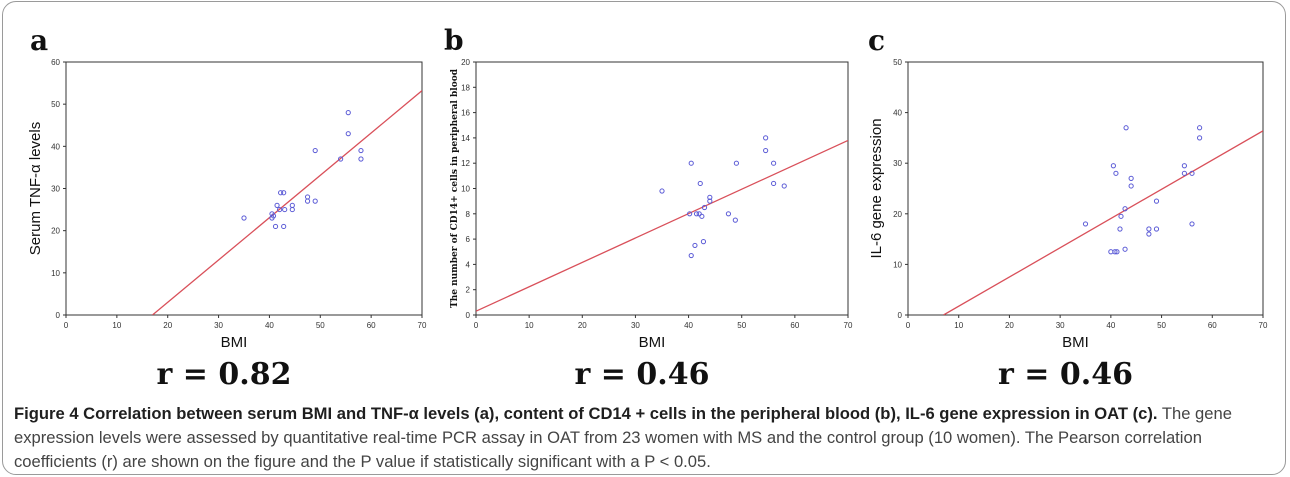 The image size is (1290, 477). I want to click on plot-area, so click(244, 188).